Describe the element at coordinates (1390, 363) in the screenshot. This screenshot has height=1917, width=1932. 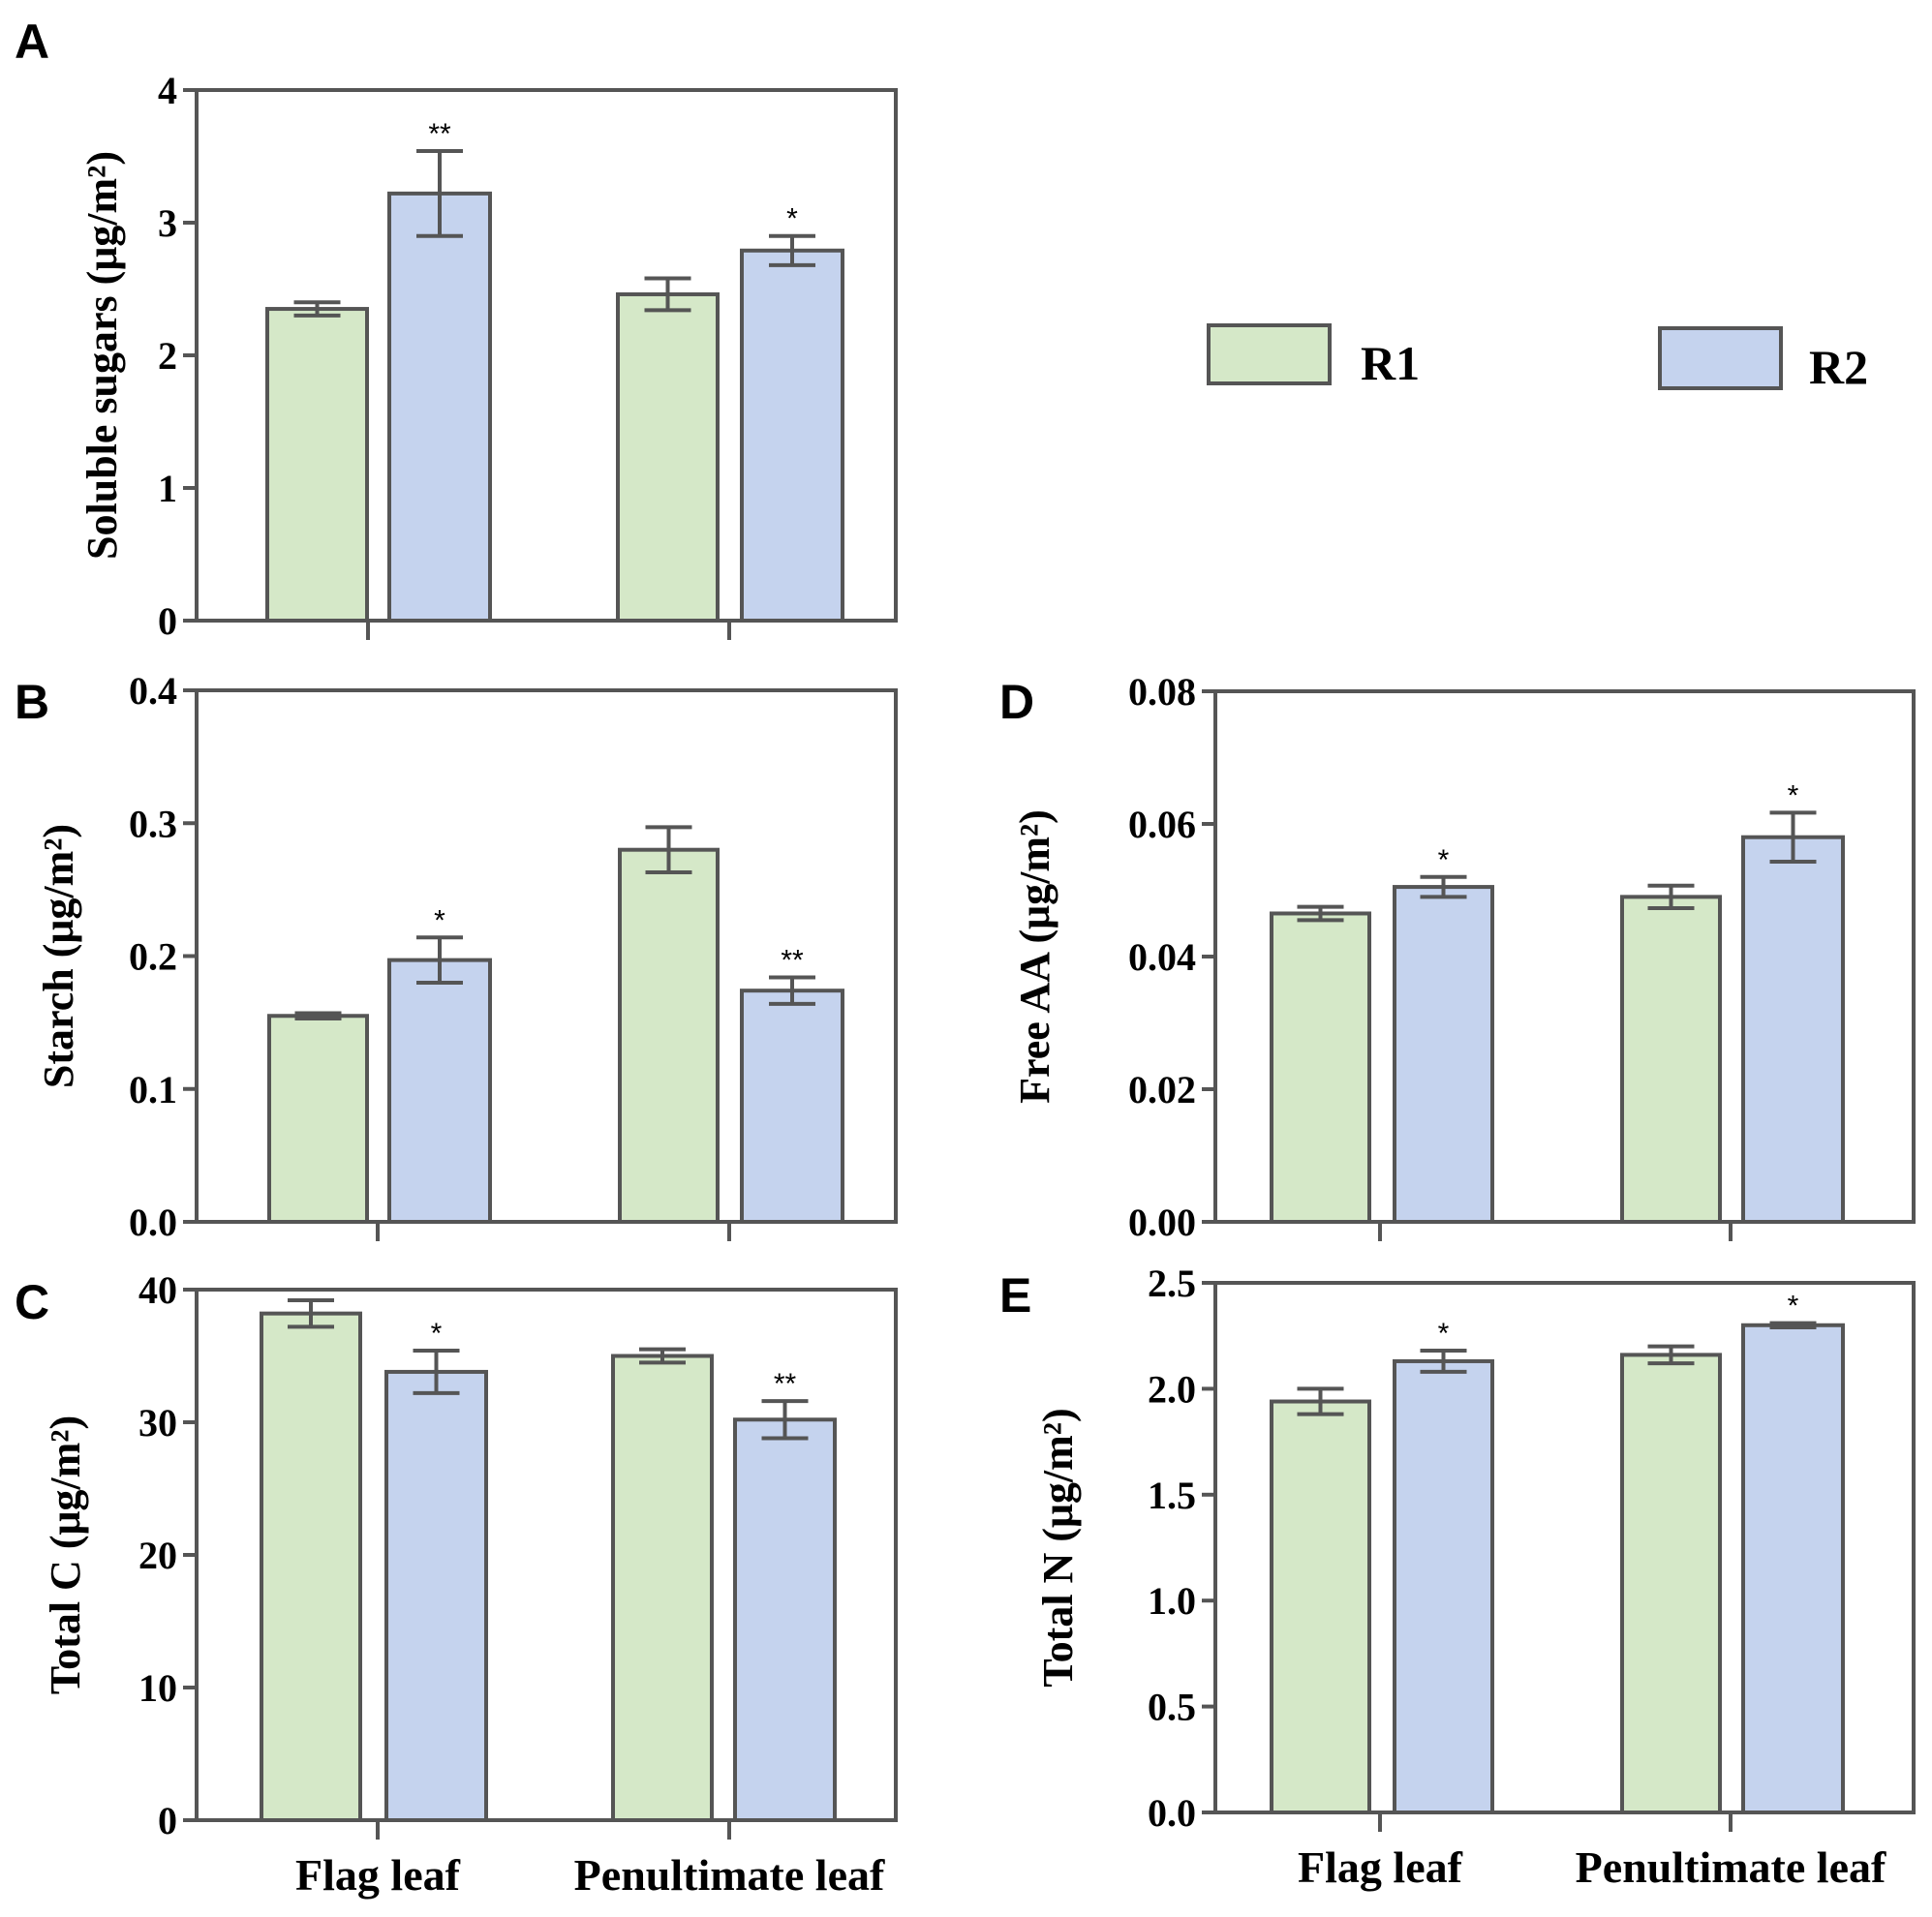
I see `legend-label-r1: R1` at that location.